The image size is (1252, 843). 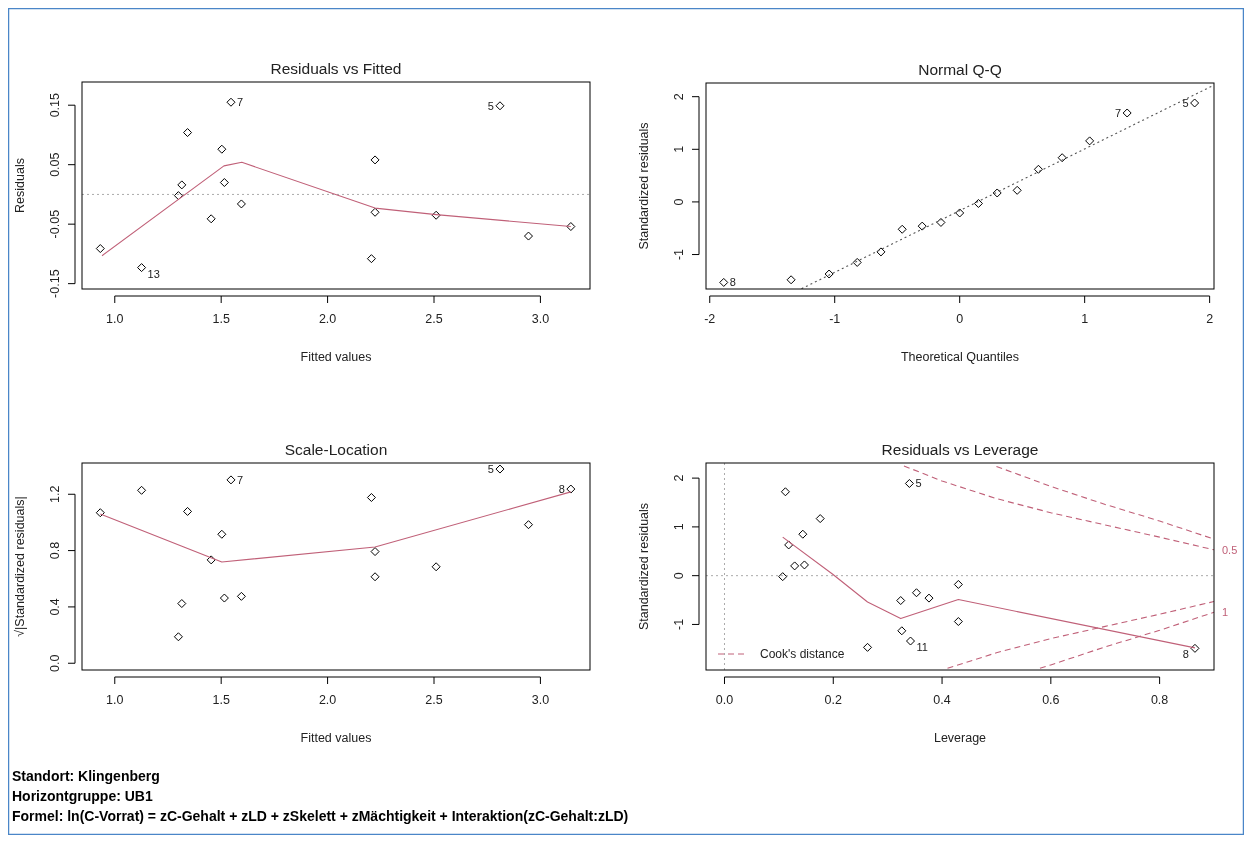 What do you see at coordinates (835, 319) in the screenshot?
I see `x-tick-label: -1` at bounding box center [835, 319].